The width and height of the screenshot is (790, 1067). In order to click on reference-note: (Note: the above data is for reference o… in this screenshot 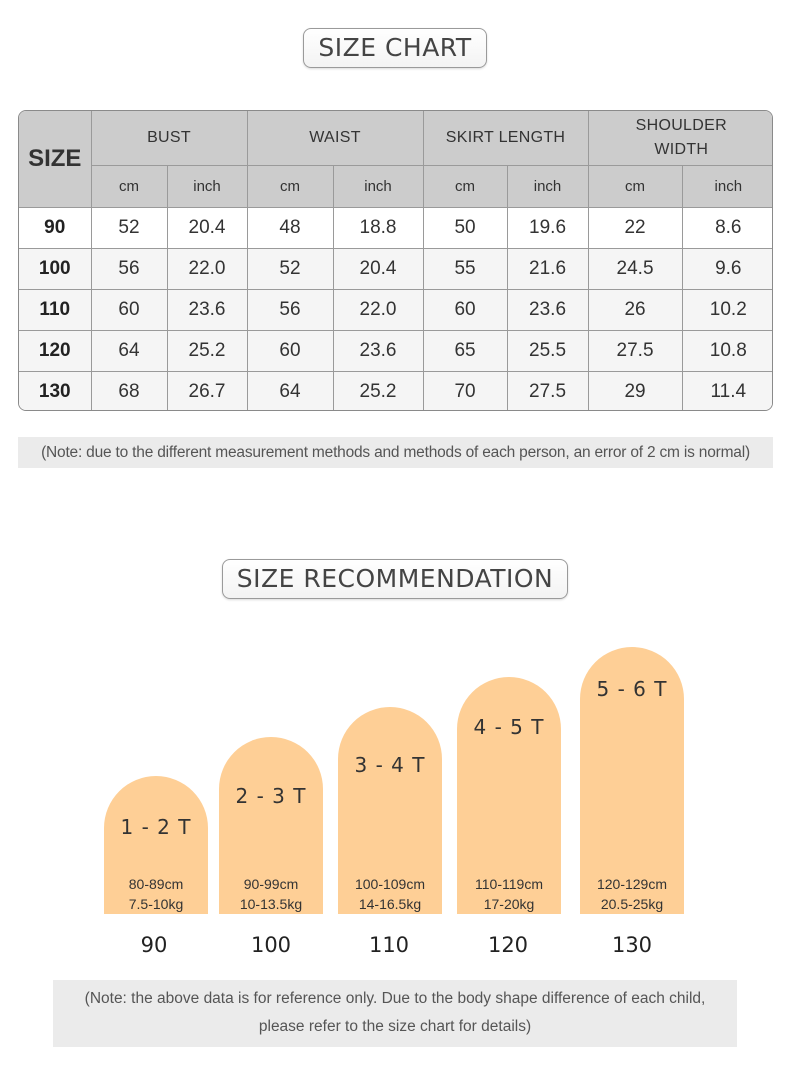, I will do `click(395, 1013)`.